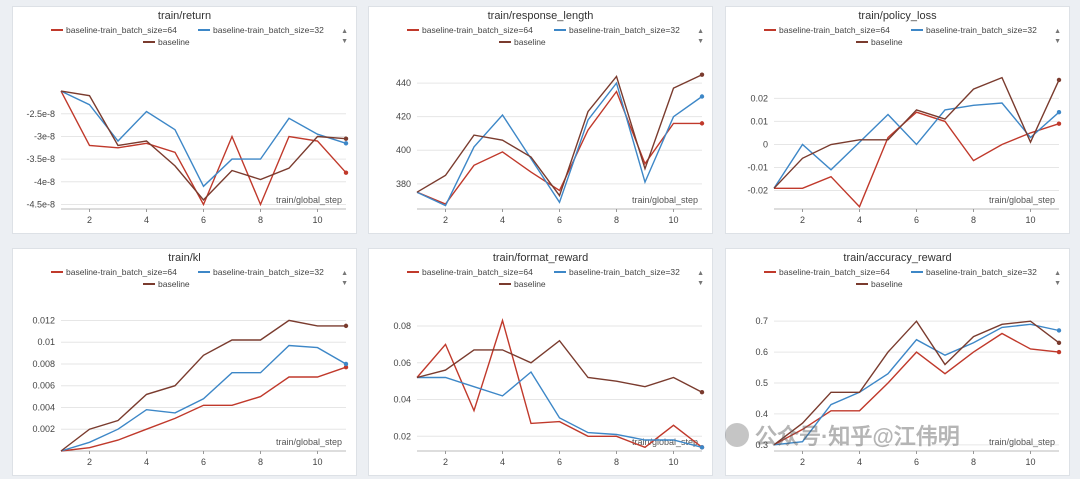 This screenshot has height=479, width=1080. I want to click on chart-title: train/format_reward, so click(540, 258).